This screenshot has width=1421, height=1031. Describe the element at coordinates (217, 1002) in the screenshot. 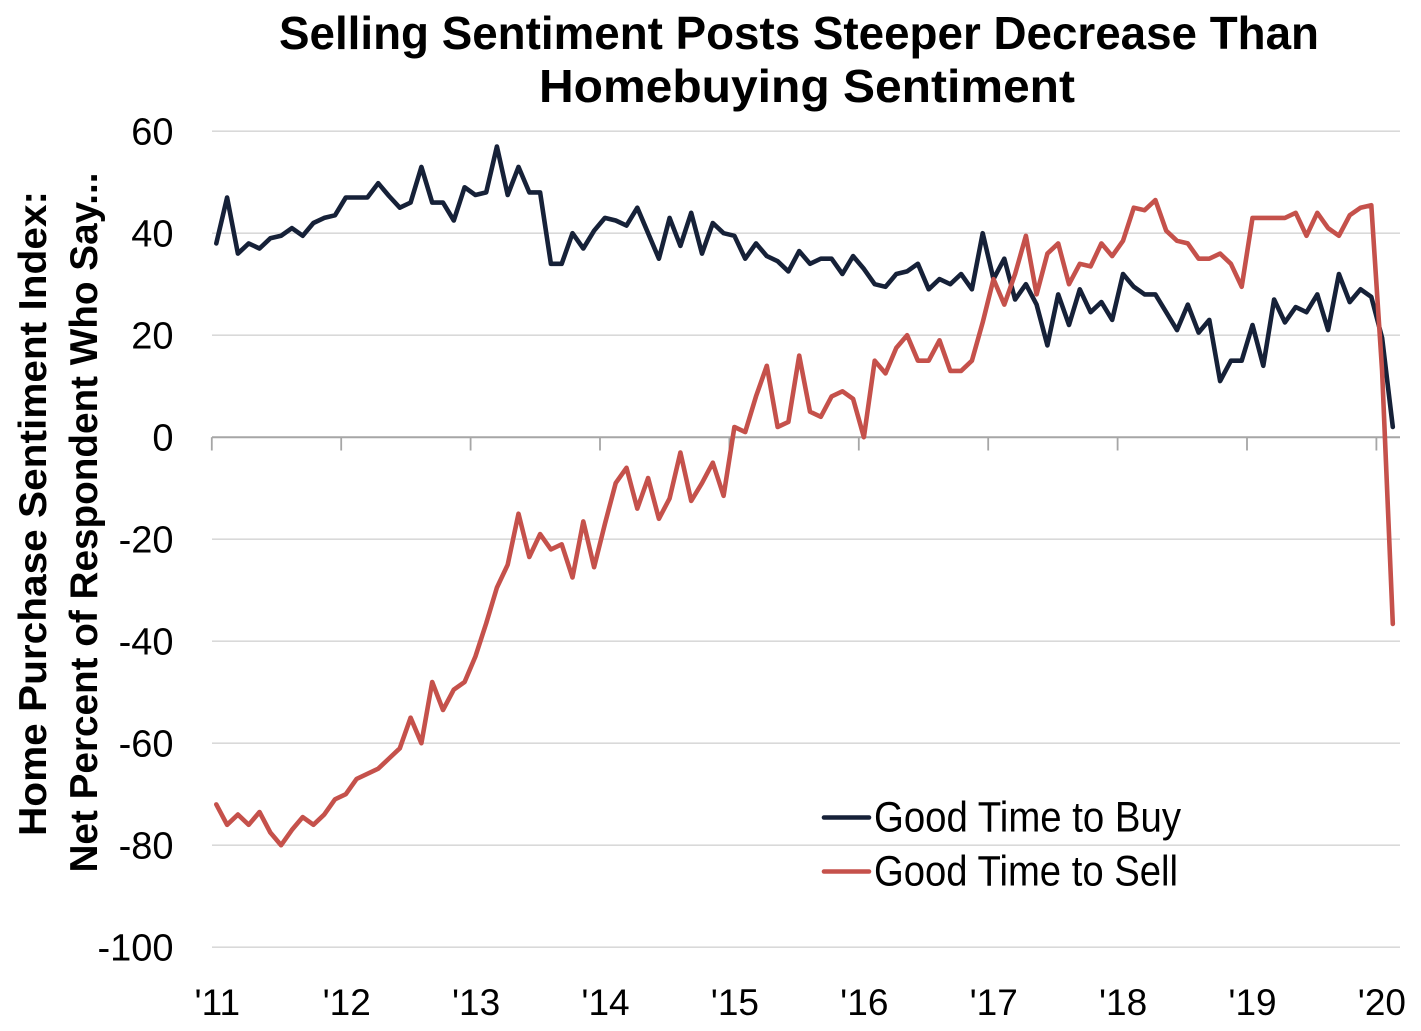

I see `svg-text: '11` at that location.